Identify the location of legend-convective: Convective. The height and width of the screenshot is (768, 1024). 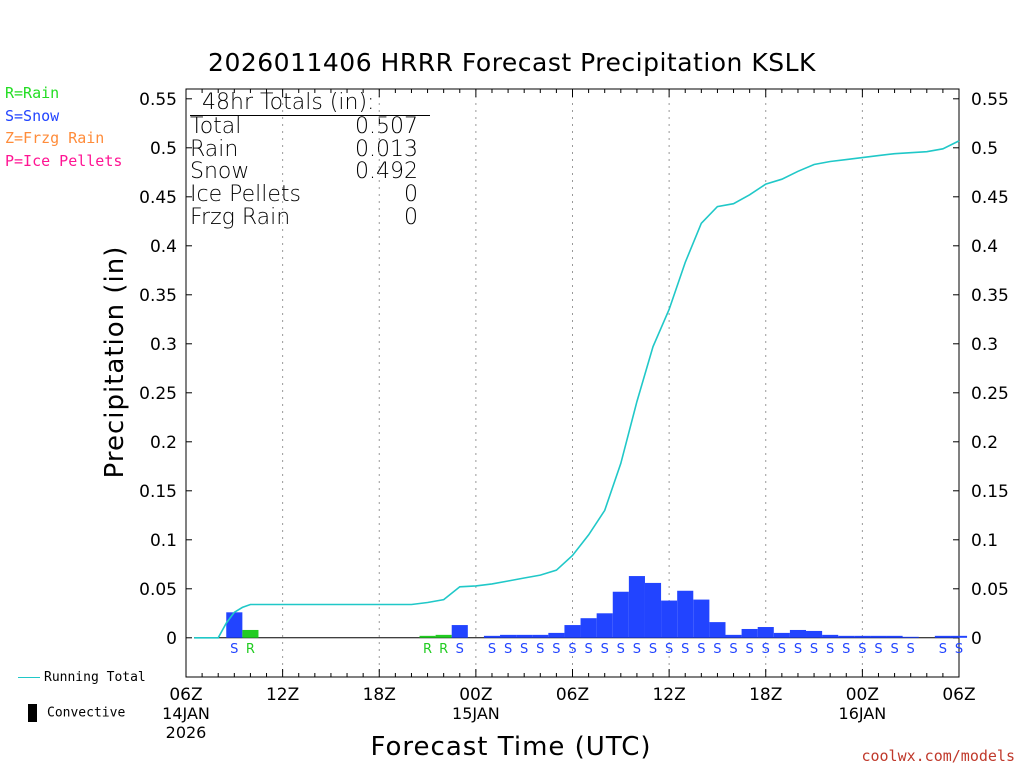
(76, 713).